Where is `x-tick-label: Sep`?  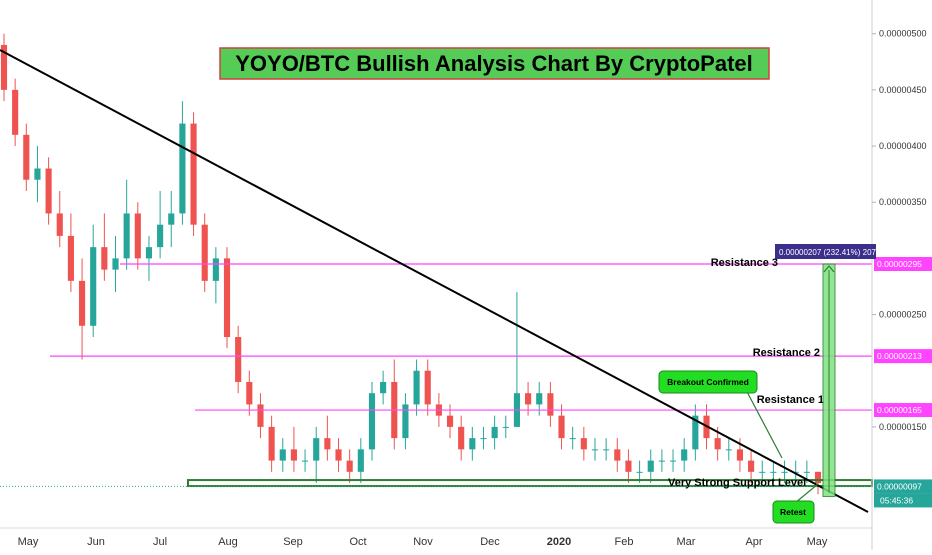 x-tick-label: Sep is located at coordinates (293, 542).